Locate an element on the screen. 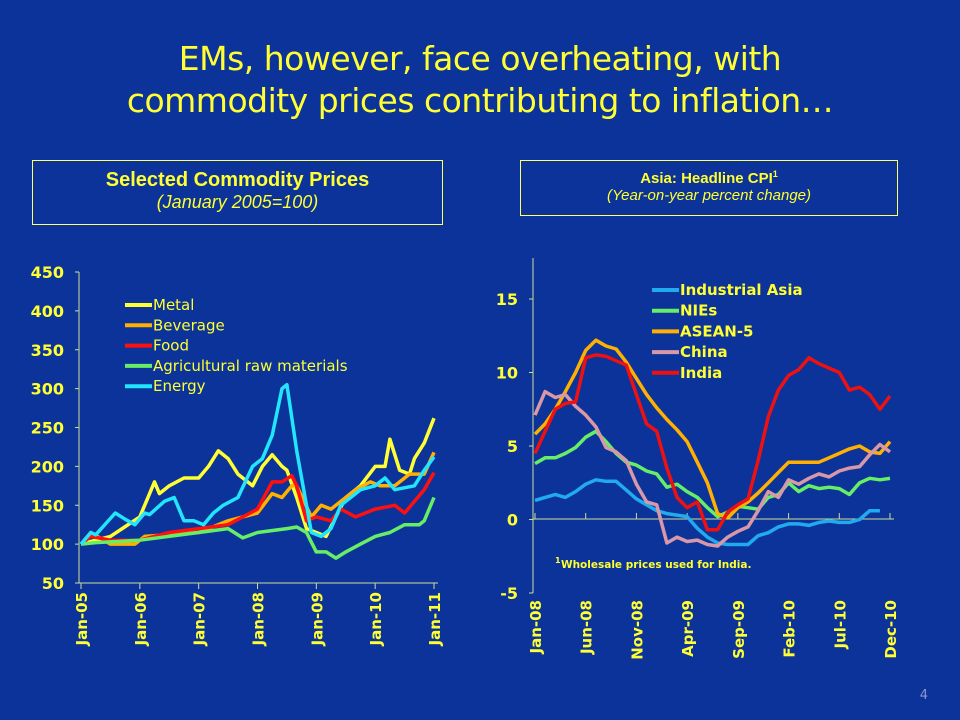 The height and width of the screenshot is (720, 960). commodity-chart-title: Selected Commodity Prices is located at coordinates (237, 180).